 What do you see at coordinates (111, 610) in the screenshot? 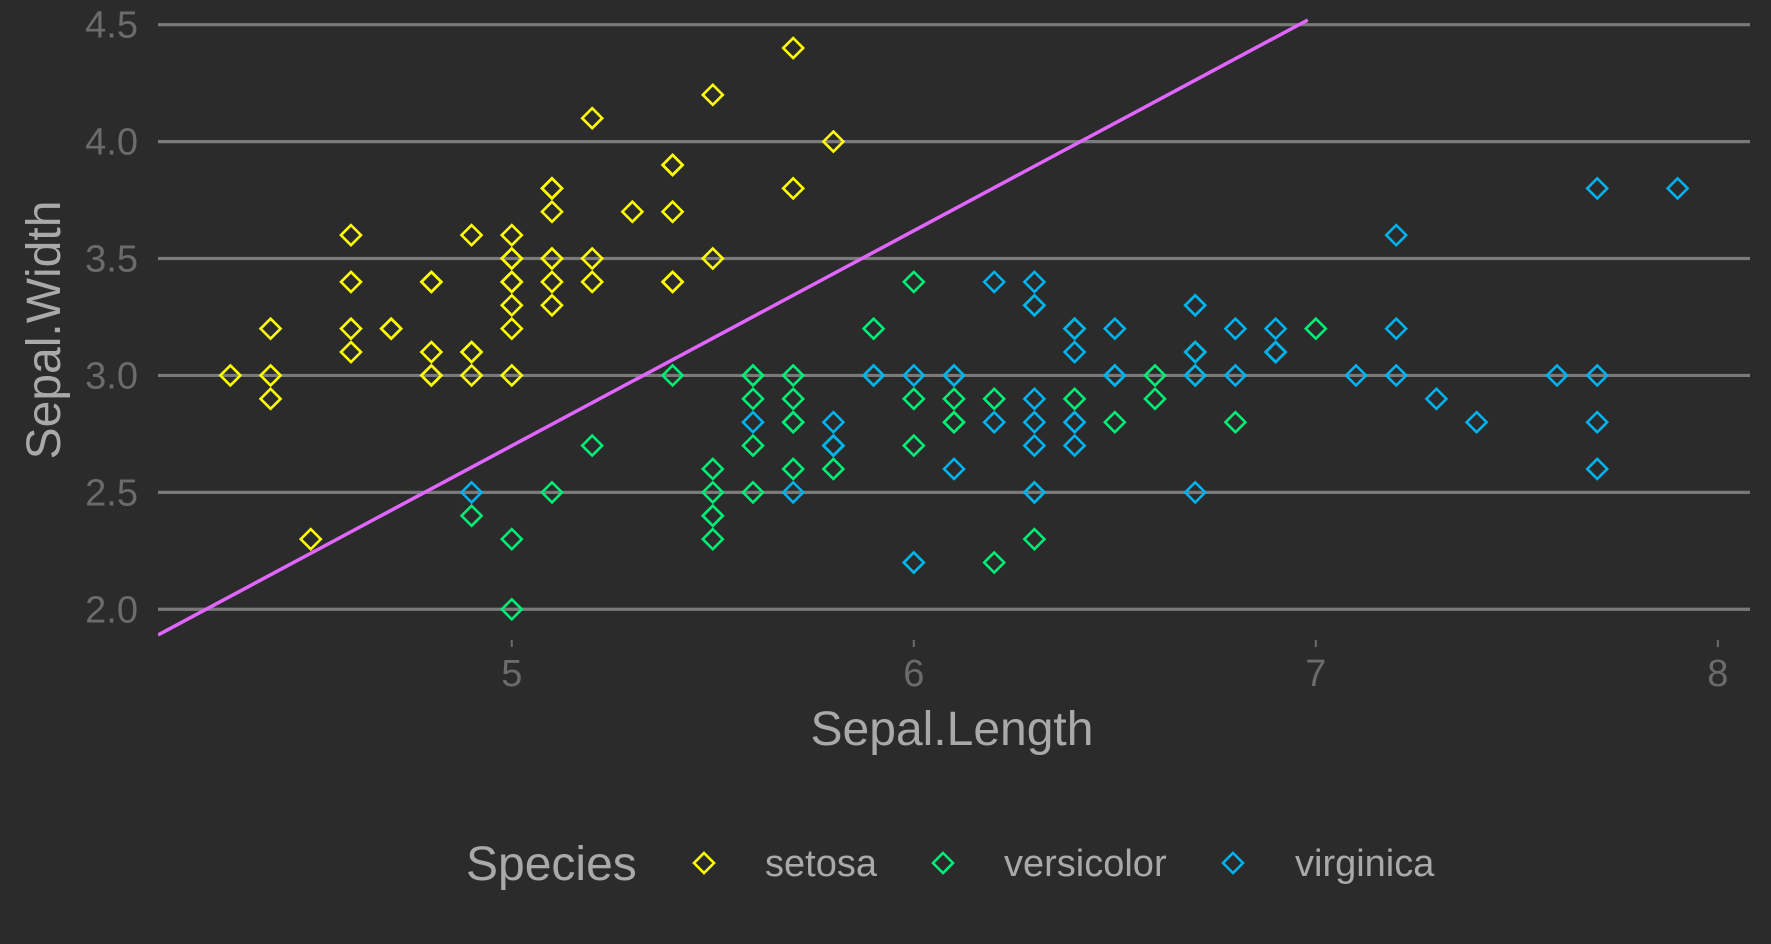
I see `y-tick-label: 2.0` at bounding box center [111, 610].